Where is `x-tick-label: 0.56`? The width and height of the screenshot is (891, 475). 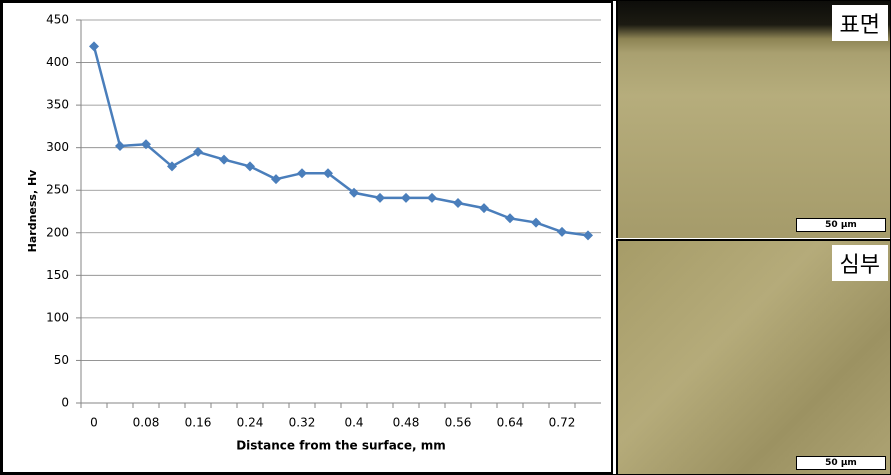 x-tick-label: 0.56 is located at coordinates (458, 423).